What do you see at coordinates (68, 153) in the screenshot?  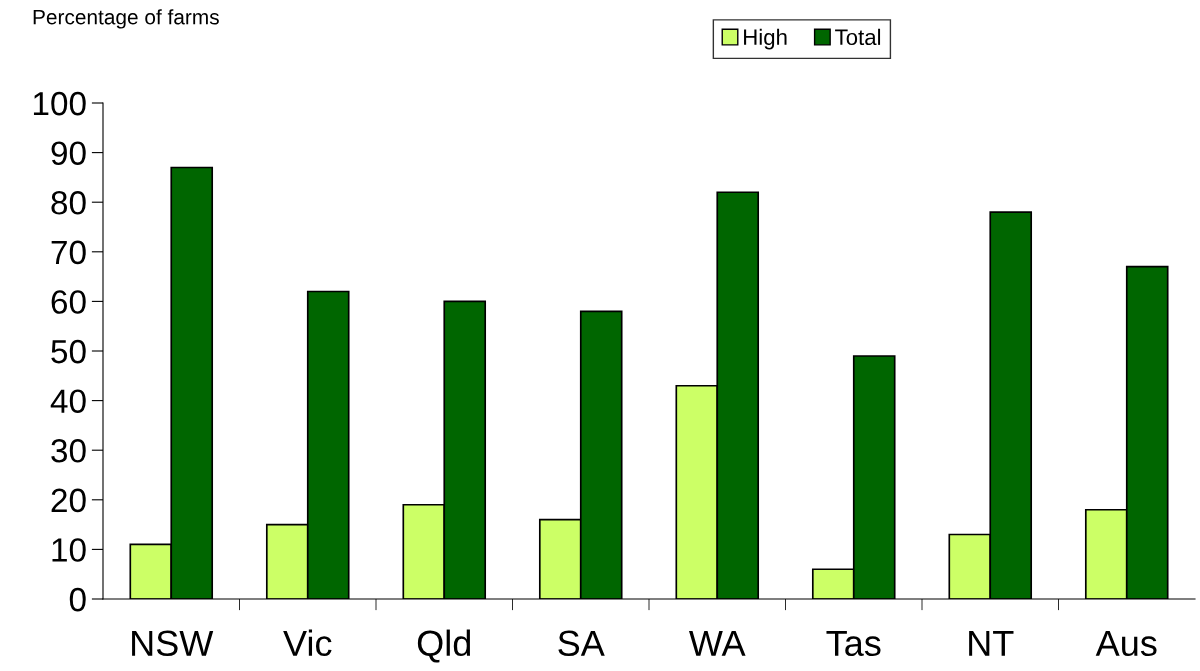 I see `y-tick-label: 90` at bounding box center [68, 153].